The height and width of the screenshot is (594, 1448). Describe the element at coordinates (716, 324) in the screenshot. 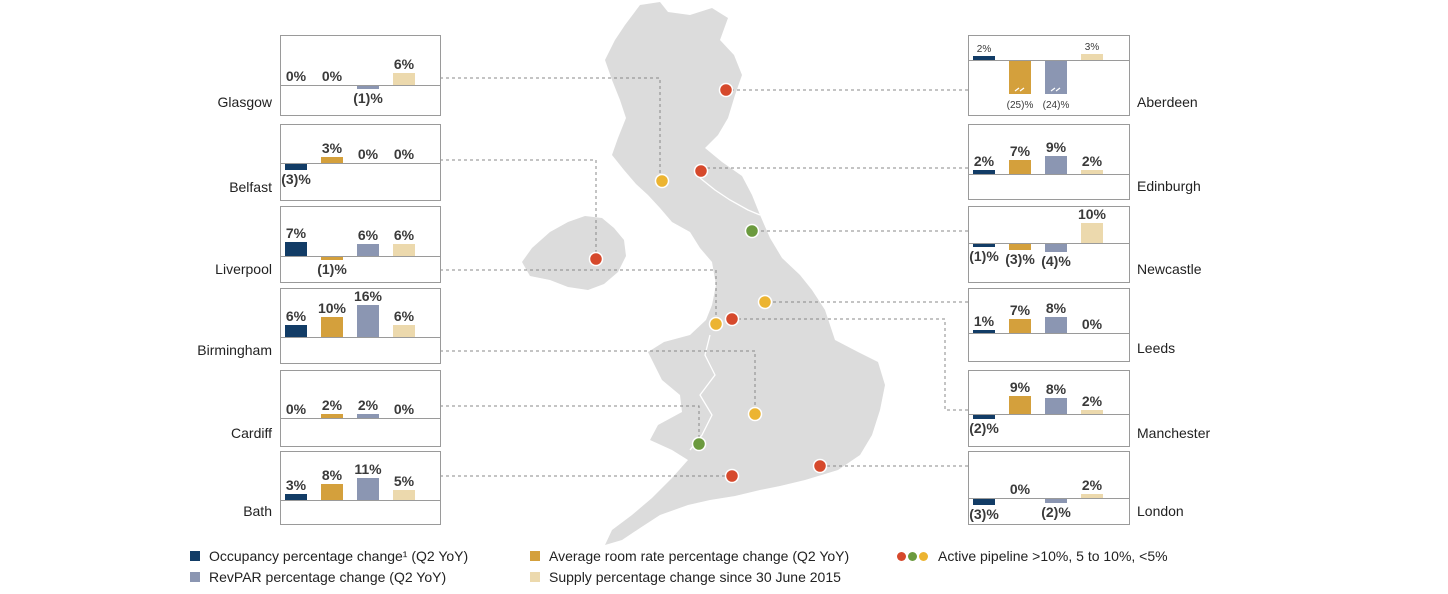

I see `pin-liverpool` at that location.